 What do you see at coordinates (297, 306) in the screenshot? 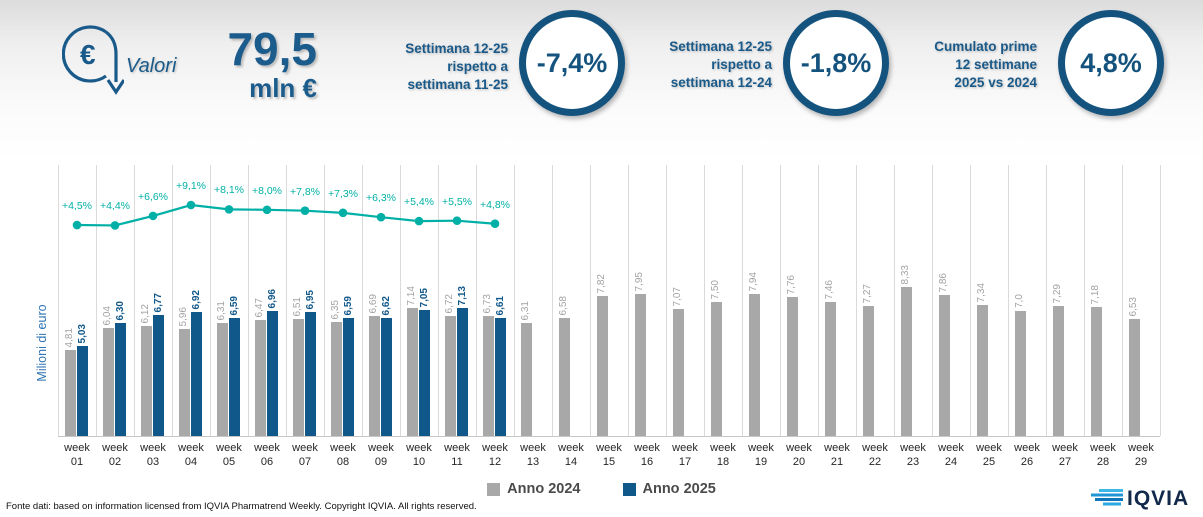
I see `bar-value-2024-week-07: 6,51` at bounding box center [297, 306].